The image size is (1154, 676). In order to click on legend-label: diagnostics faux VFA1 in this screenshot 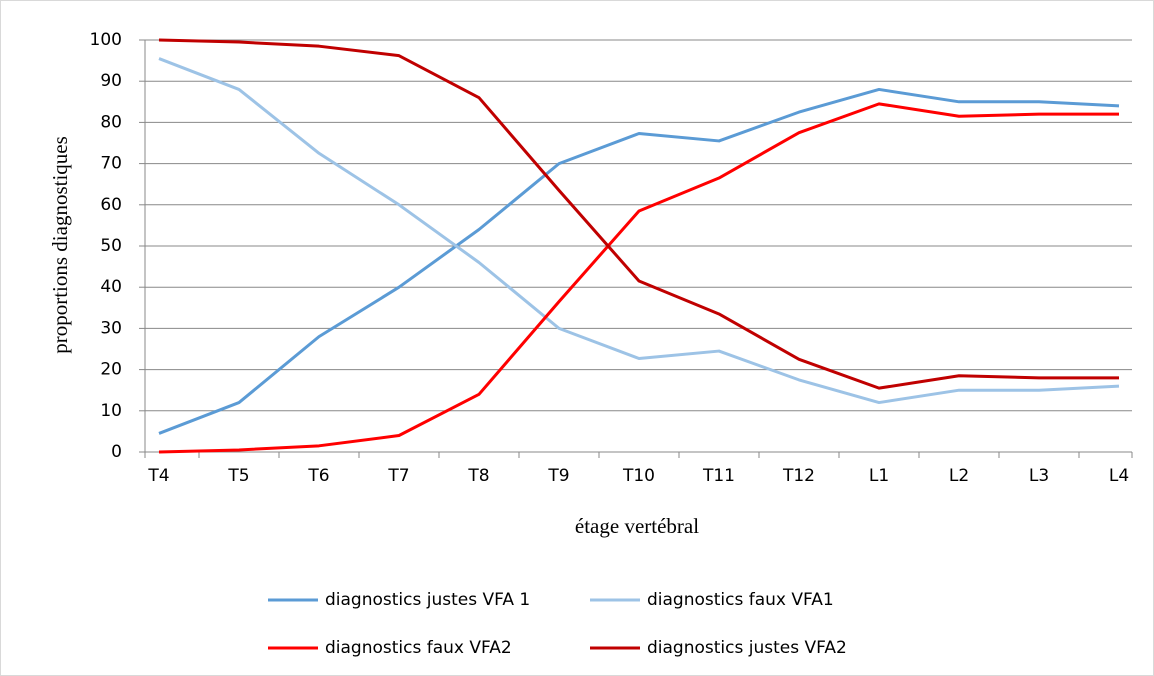, I will do `click(740, 600)`.